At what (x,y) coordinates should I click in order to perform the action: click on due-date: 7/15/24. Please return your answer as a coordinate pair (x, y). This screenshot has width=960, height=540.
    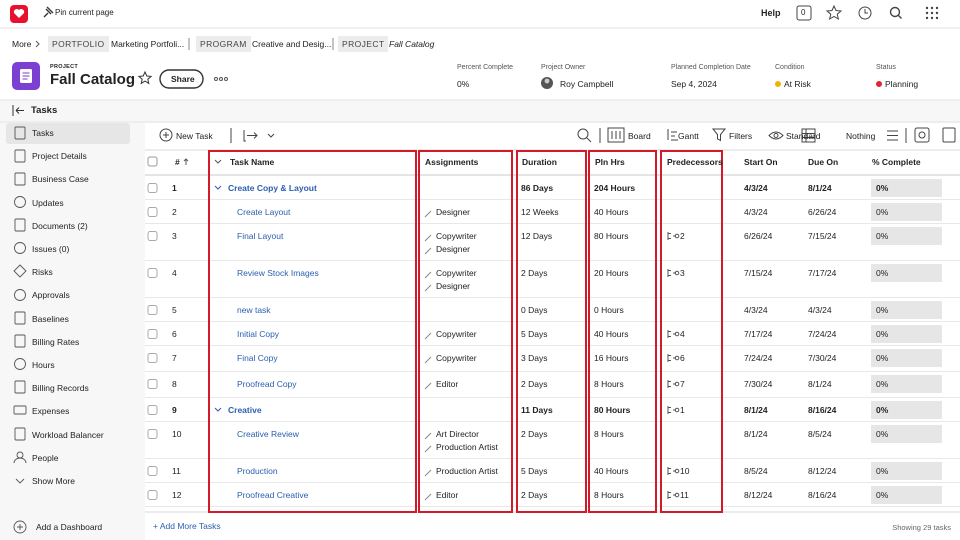
    Looking at the image, I should click on (822, 236).